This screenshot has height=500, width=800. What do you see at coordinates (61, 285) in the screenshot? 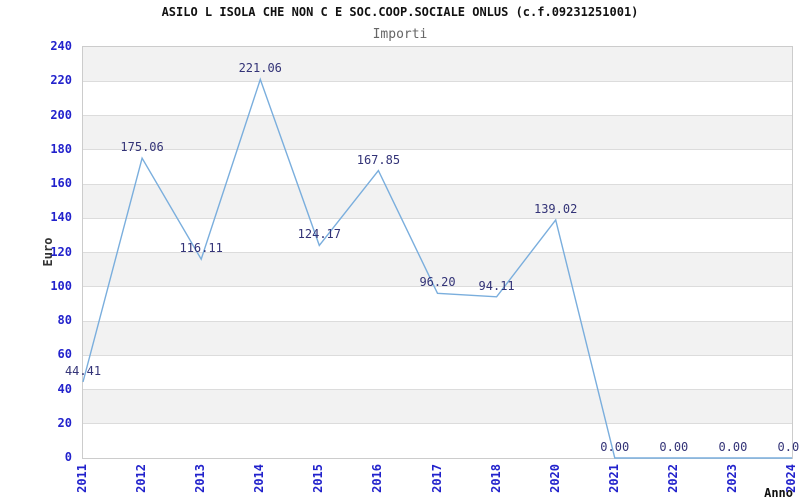
I see `y-tick-label: 100` at bounding box center [61, 285].